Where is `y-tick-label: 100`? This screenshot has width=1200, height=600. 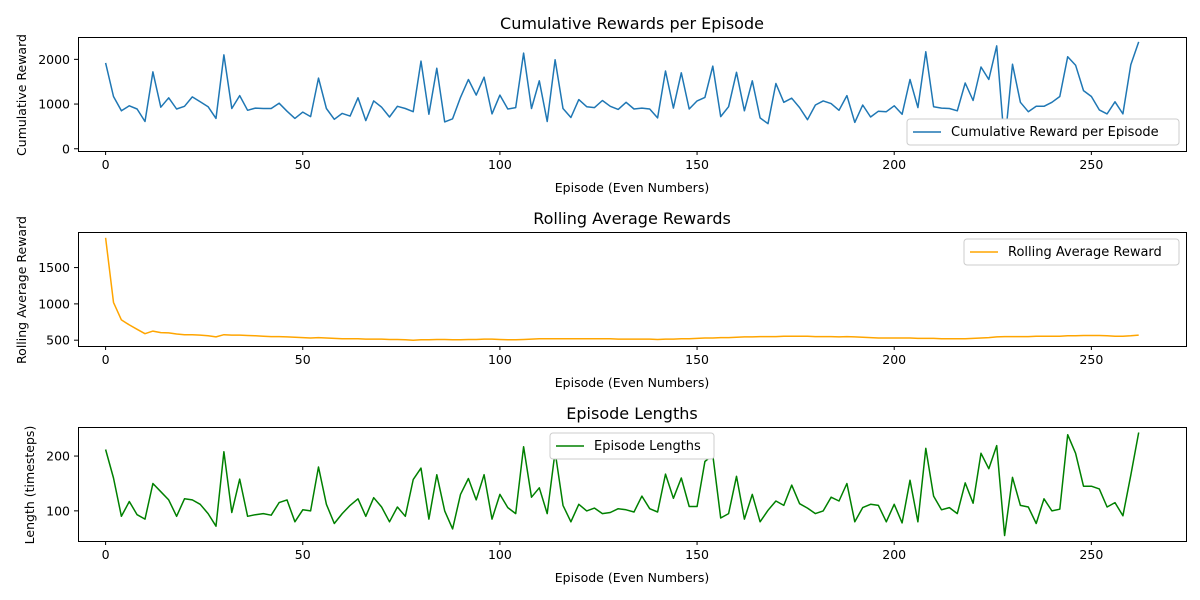
y-tick-label: 100 is located at coordinates (58, 510).